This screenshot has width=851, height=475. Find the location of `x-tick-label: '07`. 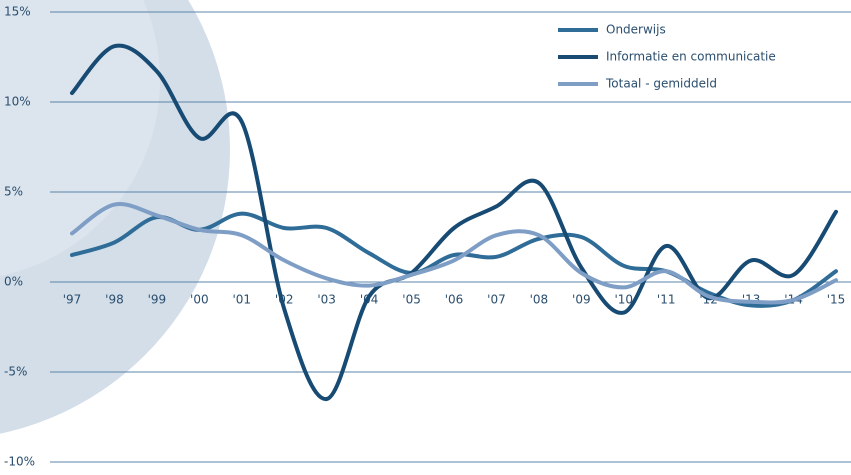

x-tick-label: '07 is located at coordinates (496, 300).